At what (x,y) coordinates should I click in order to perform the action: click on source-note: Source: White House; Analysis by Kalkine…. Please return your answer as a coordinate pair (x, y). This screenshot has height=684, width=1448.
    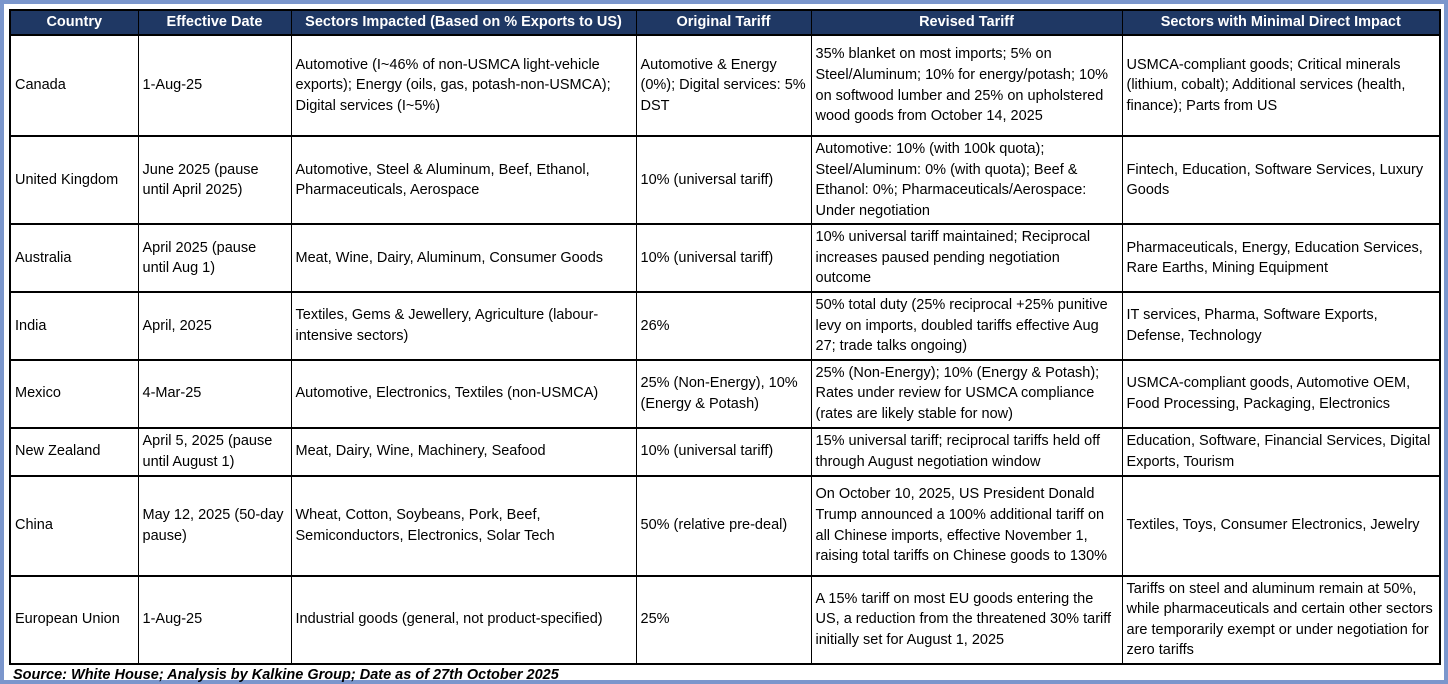
    Looking at the image, I should click on (286, 674).